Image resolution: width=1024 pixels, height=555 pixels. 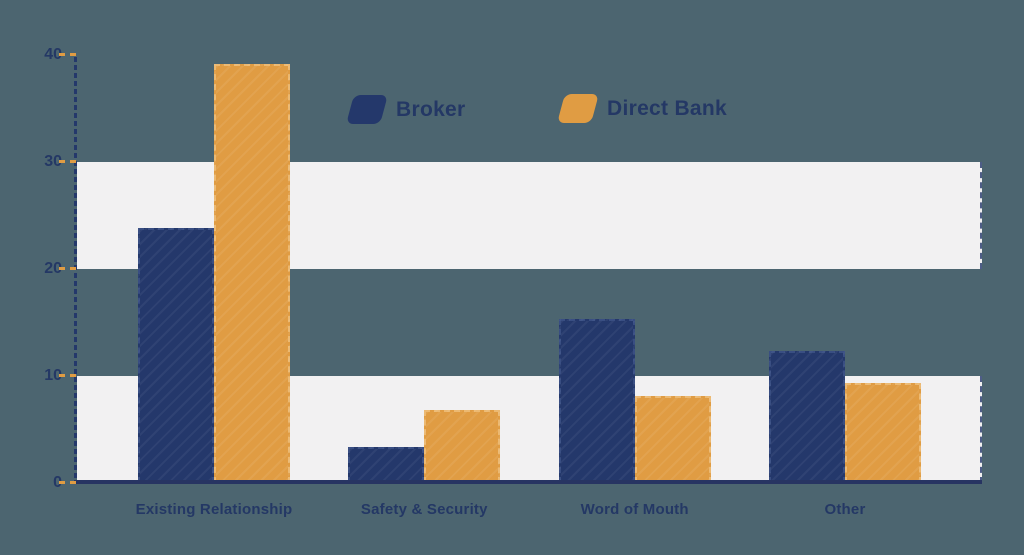 What do you see at coordinates (634, 509) in the screenshot?
I see `x-category-label-word-of-mouth: Word of Mouth` at bounding box center [634, 509].